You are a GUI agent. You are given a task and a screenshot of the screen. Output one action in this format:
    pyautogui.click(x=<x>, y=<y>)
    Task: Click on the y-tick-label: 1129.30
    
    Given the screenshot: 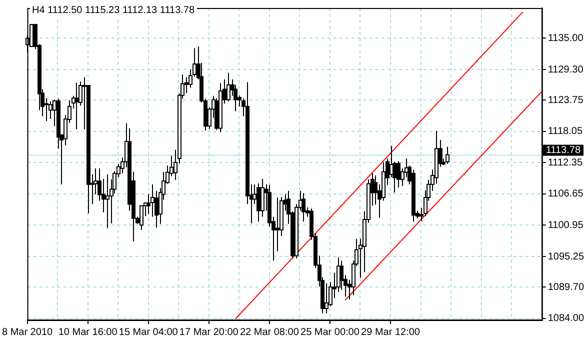 What is the action you would take?
    pyautogui.click(x=566, y=70)
    